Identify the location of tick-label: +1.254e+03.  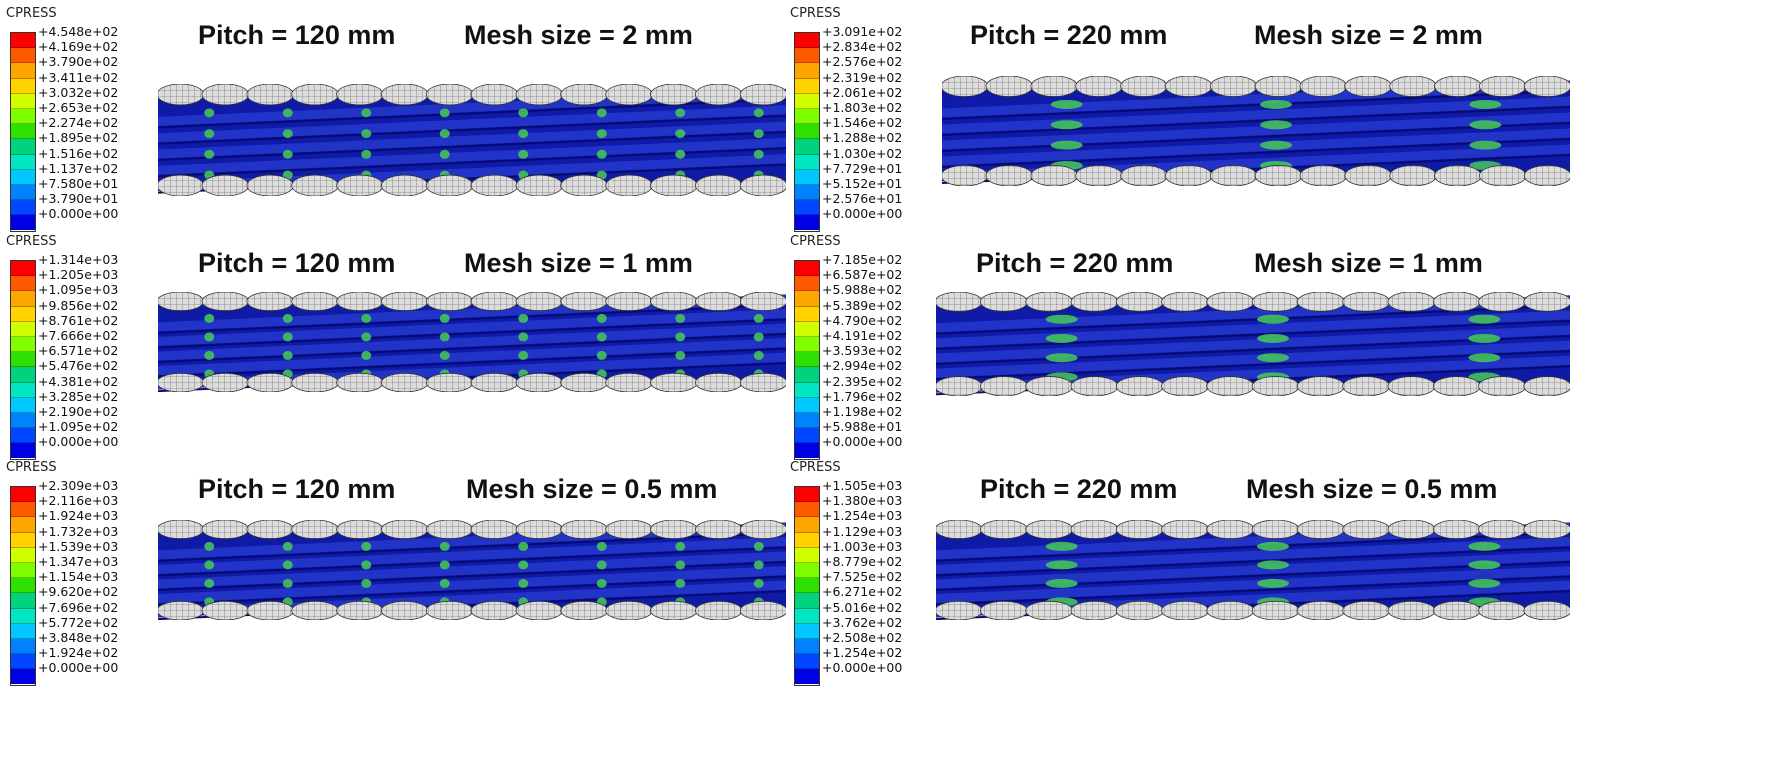
(862, 516).